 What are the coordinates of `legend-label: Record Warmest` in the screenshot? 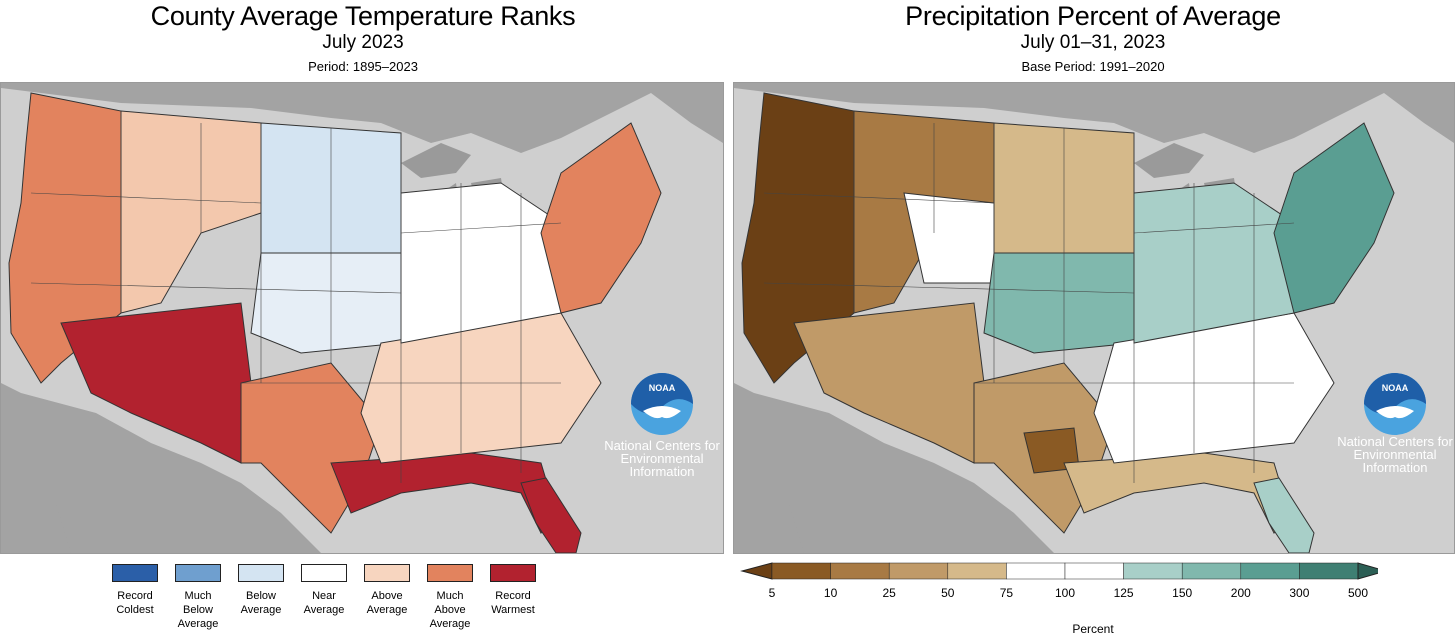 It's located at (513, 603).